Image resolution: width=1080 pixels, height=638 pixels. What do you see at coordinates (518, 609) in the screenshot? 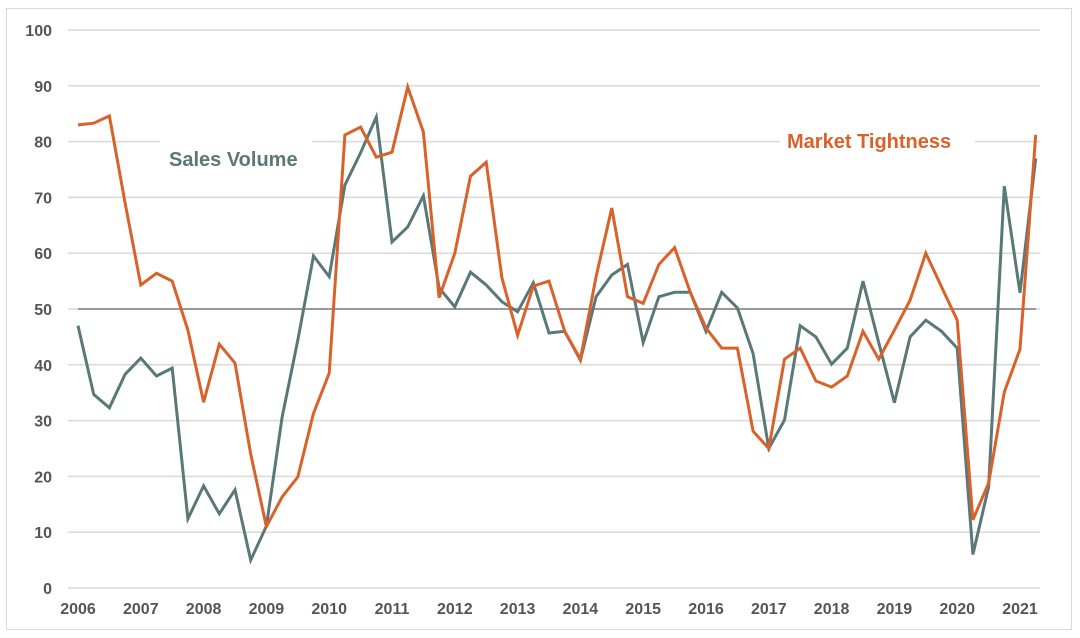
I see `x-tick-label: 2013` at bounding box center [518, 609].